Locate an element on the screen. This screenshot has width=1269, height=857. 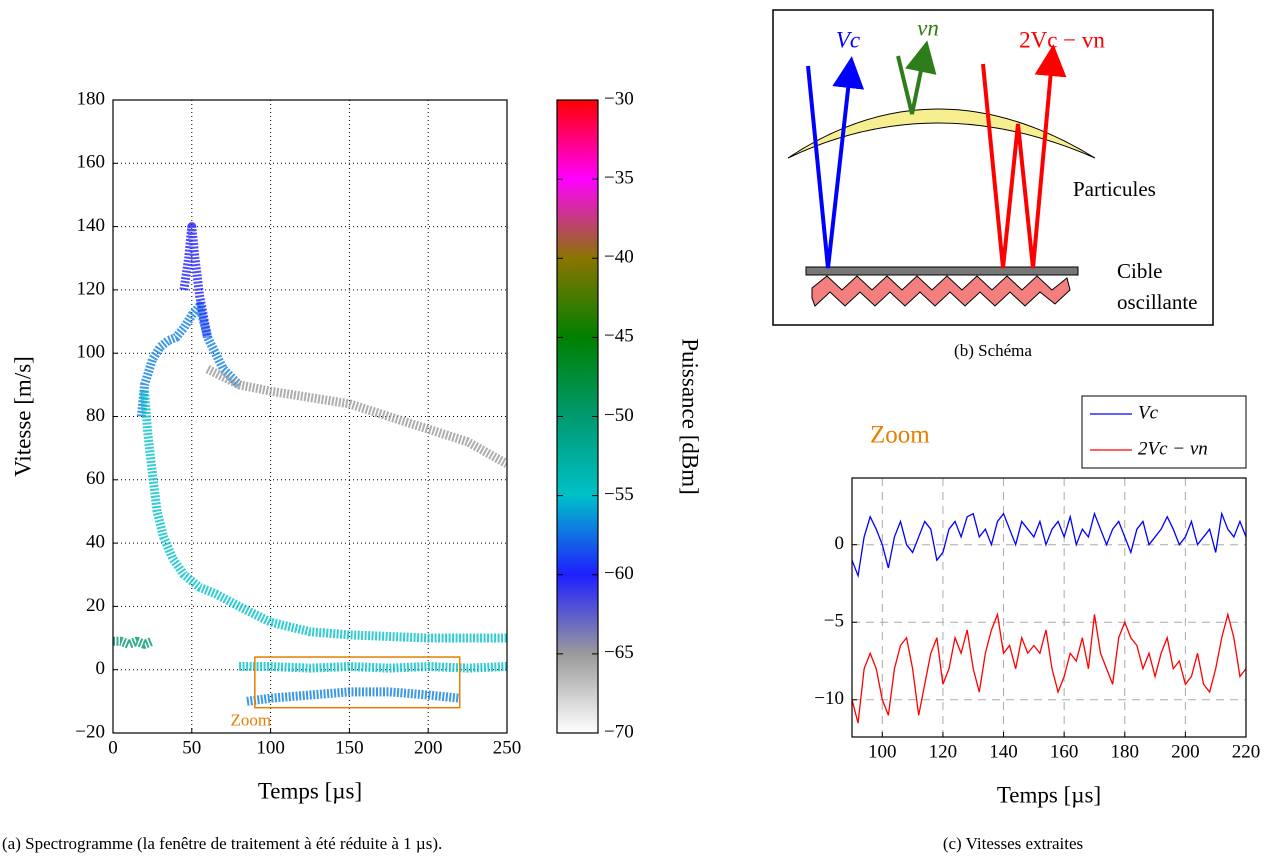
y-tick-label: 100 is located at coordinates (91, 352).